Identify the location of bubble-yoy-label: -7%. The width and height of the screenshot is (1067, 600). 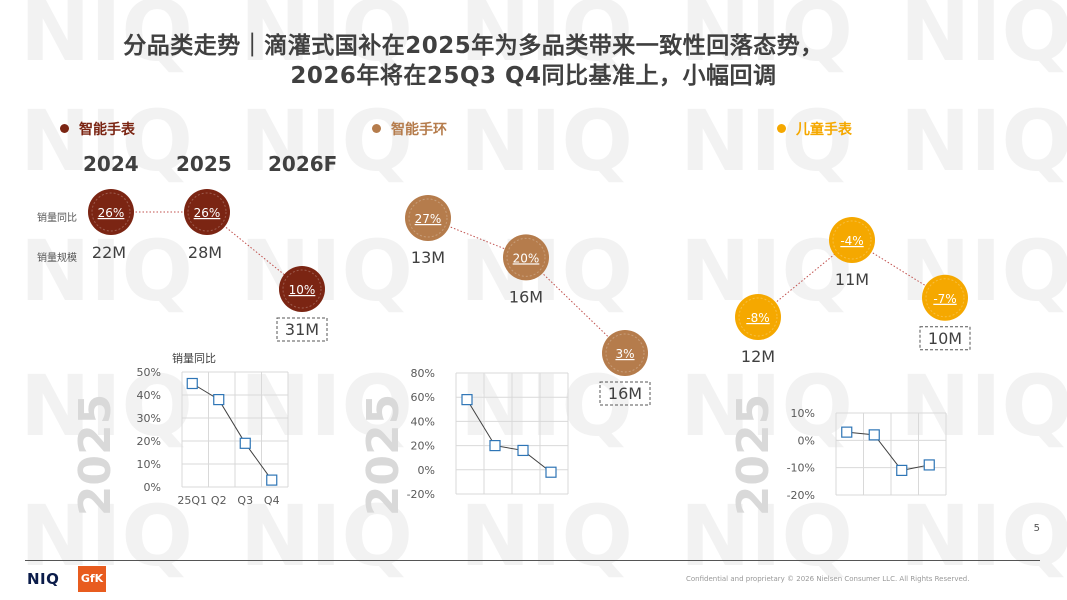
(944, 299).